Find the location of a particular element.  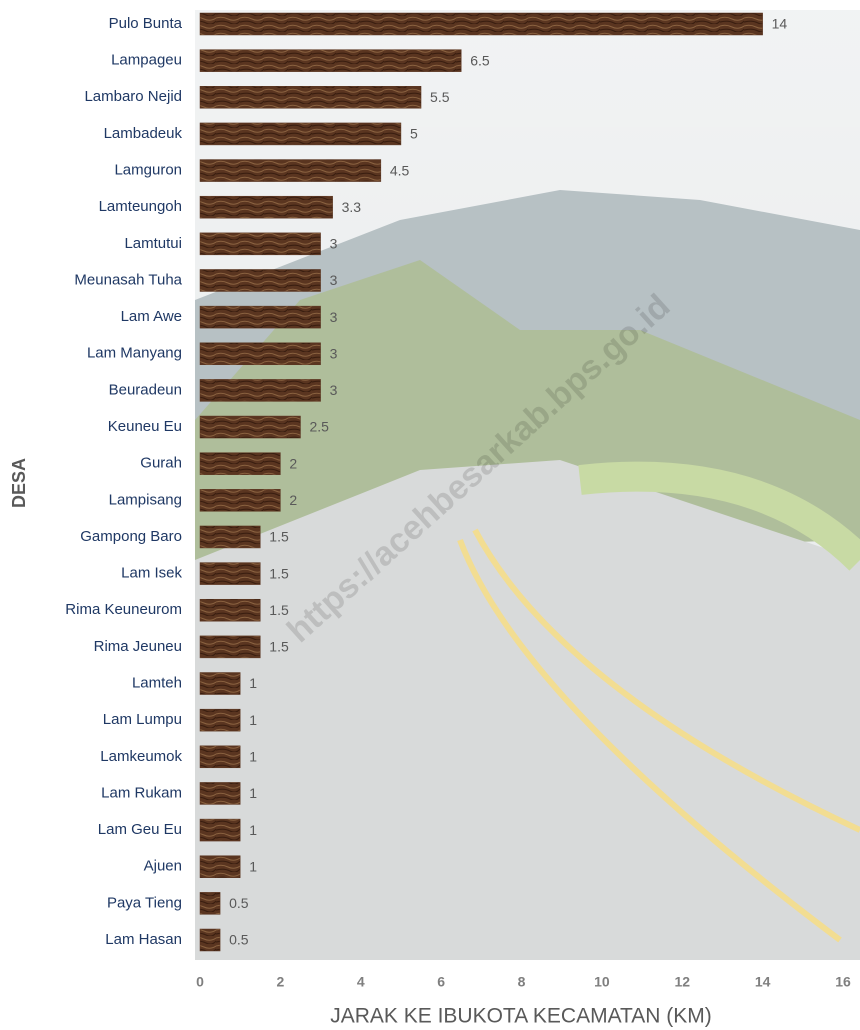

value-label: 3.3 is located at coordinates (352, 207).